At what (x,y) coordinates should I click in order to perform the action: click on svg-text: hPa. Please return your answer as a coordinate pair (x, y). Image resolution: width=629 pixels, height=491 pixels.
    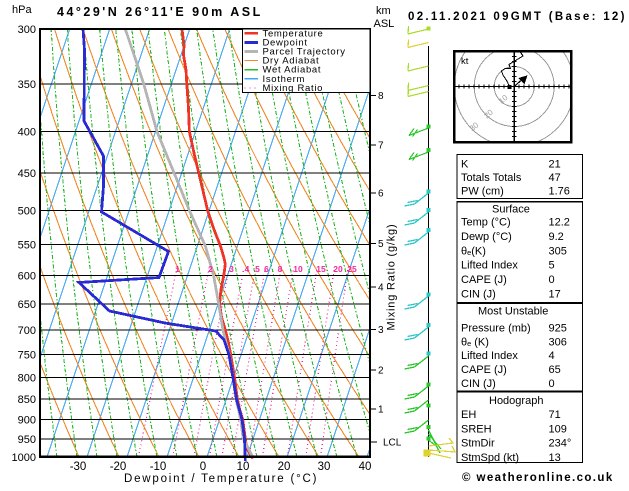
    Looking at the image, I should click on (22, 10).